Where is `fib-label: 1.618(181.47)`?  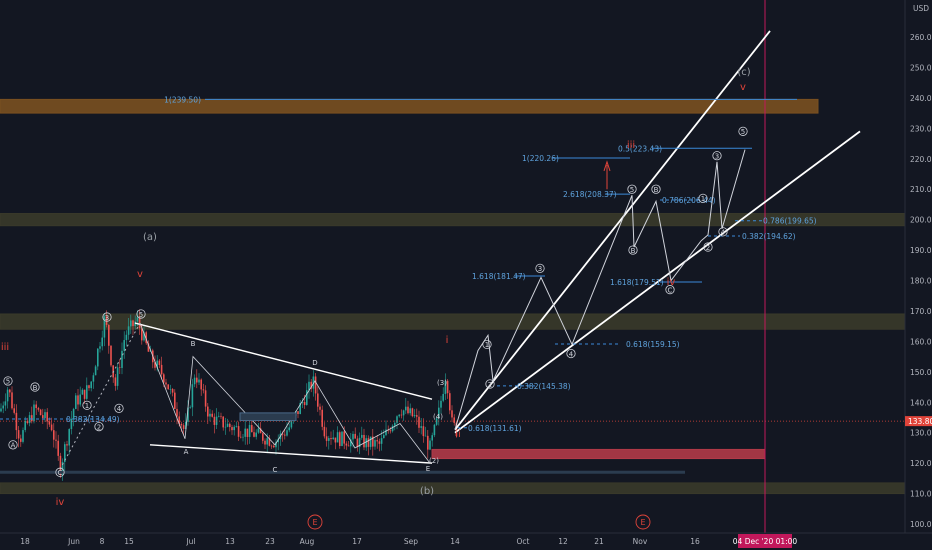 fib-label: 1.618(181.47) is located at coordinates (499, 276).